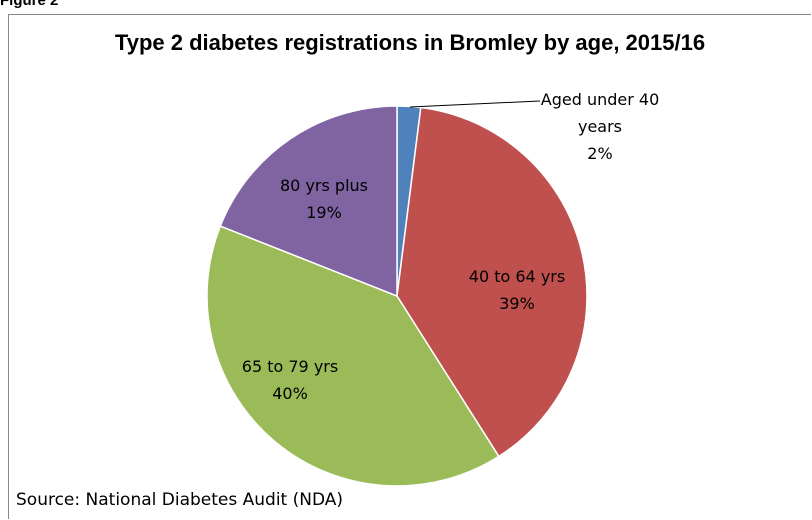 Image resolution: width=812 pixels, height=520 pixels. Describe the element at coordinates (475, 104) in the screenshot. I see `leader-line` at that location.